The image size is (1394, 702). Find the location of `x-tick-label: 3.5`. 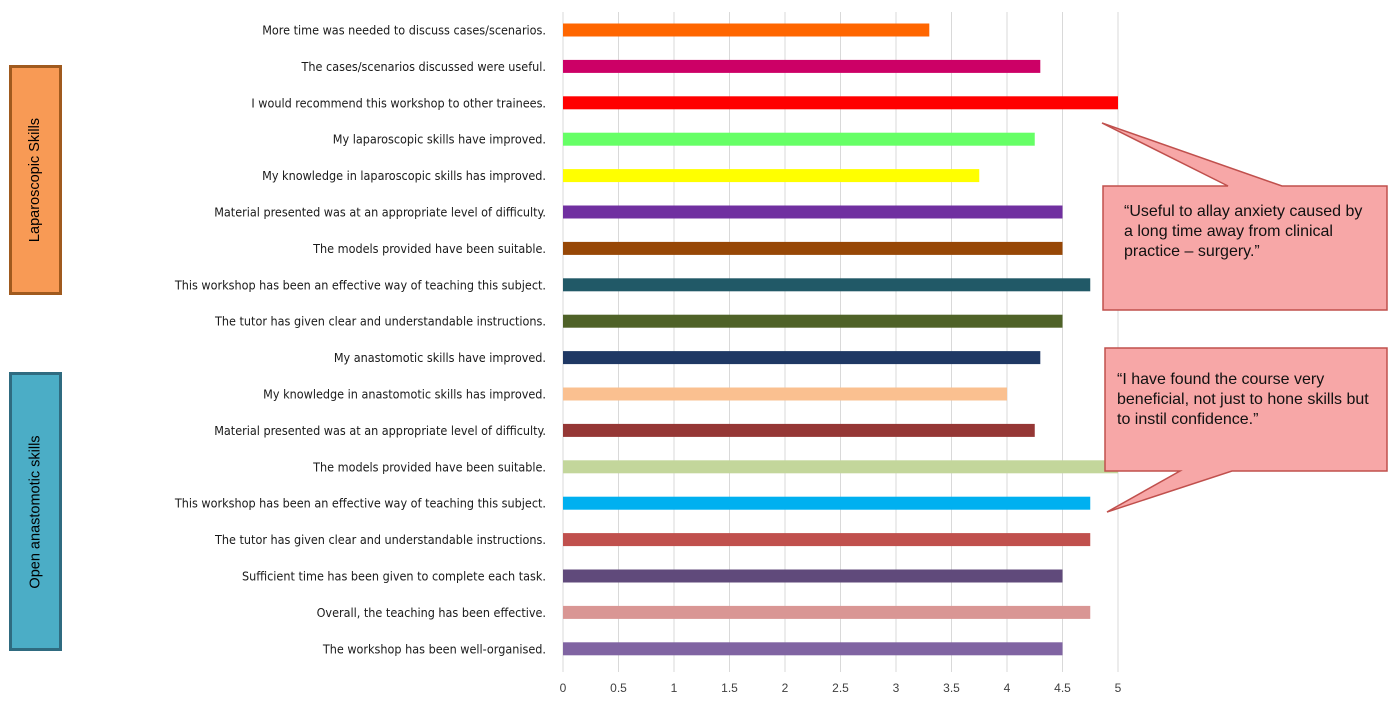

x-tick-label: 3.5 is located at coordinates (951, 688).